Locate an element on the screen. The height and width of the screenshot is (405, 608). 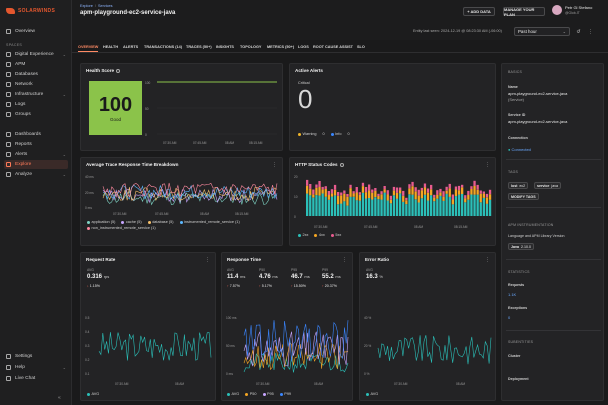
info-item: Info is located at coordinates (335, 134).